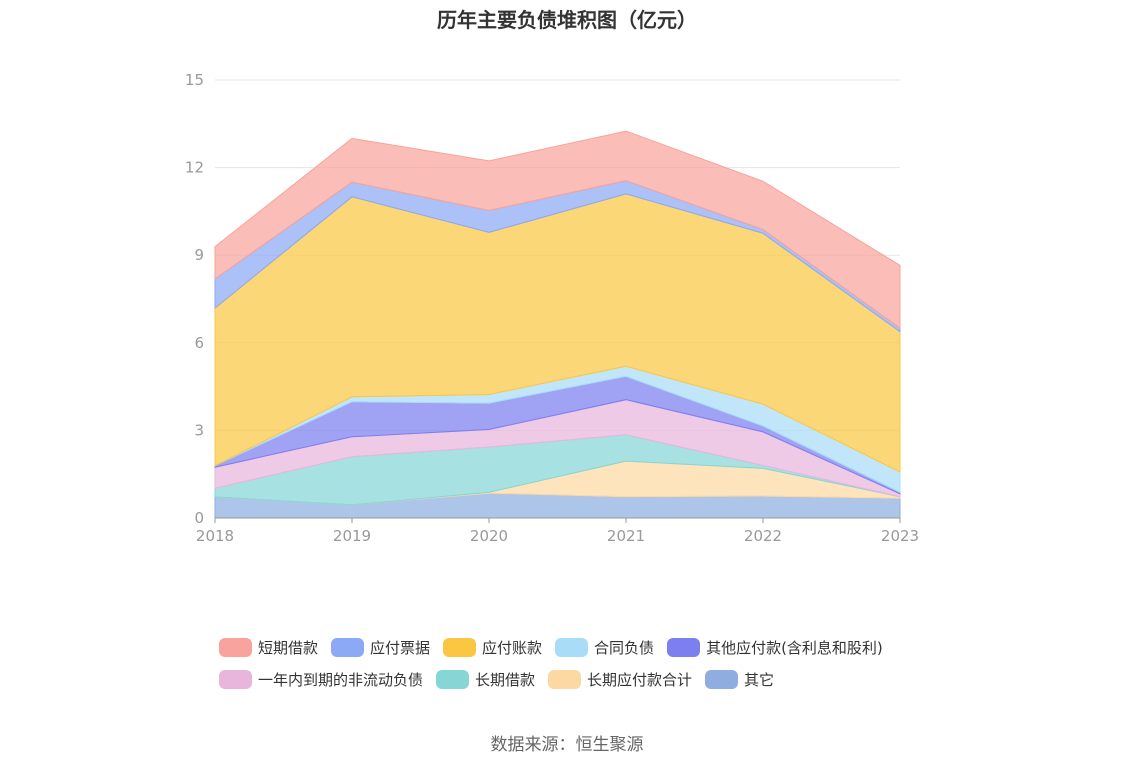 The image size is (1134, 766). What do you see at coordinates (194, 168) in the screenshot?
I see `y-tick-label: 12` at bounding box center [194, 168].